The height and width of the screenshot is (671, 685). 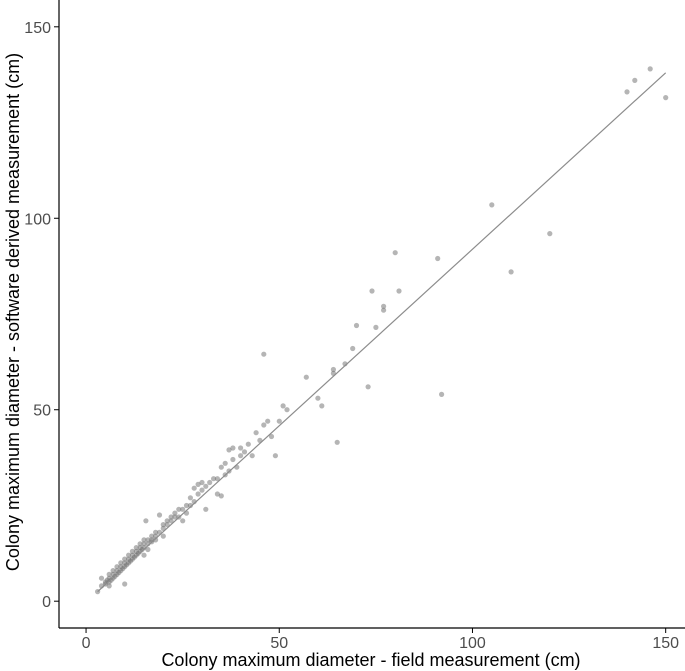 What do you see at coordinates (42, 411) in the screenshot?
I see `y-tick-label: 50` at bounding box center [42, 411].